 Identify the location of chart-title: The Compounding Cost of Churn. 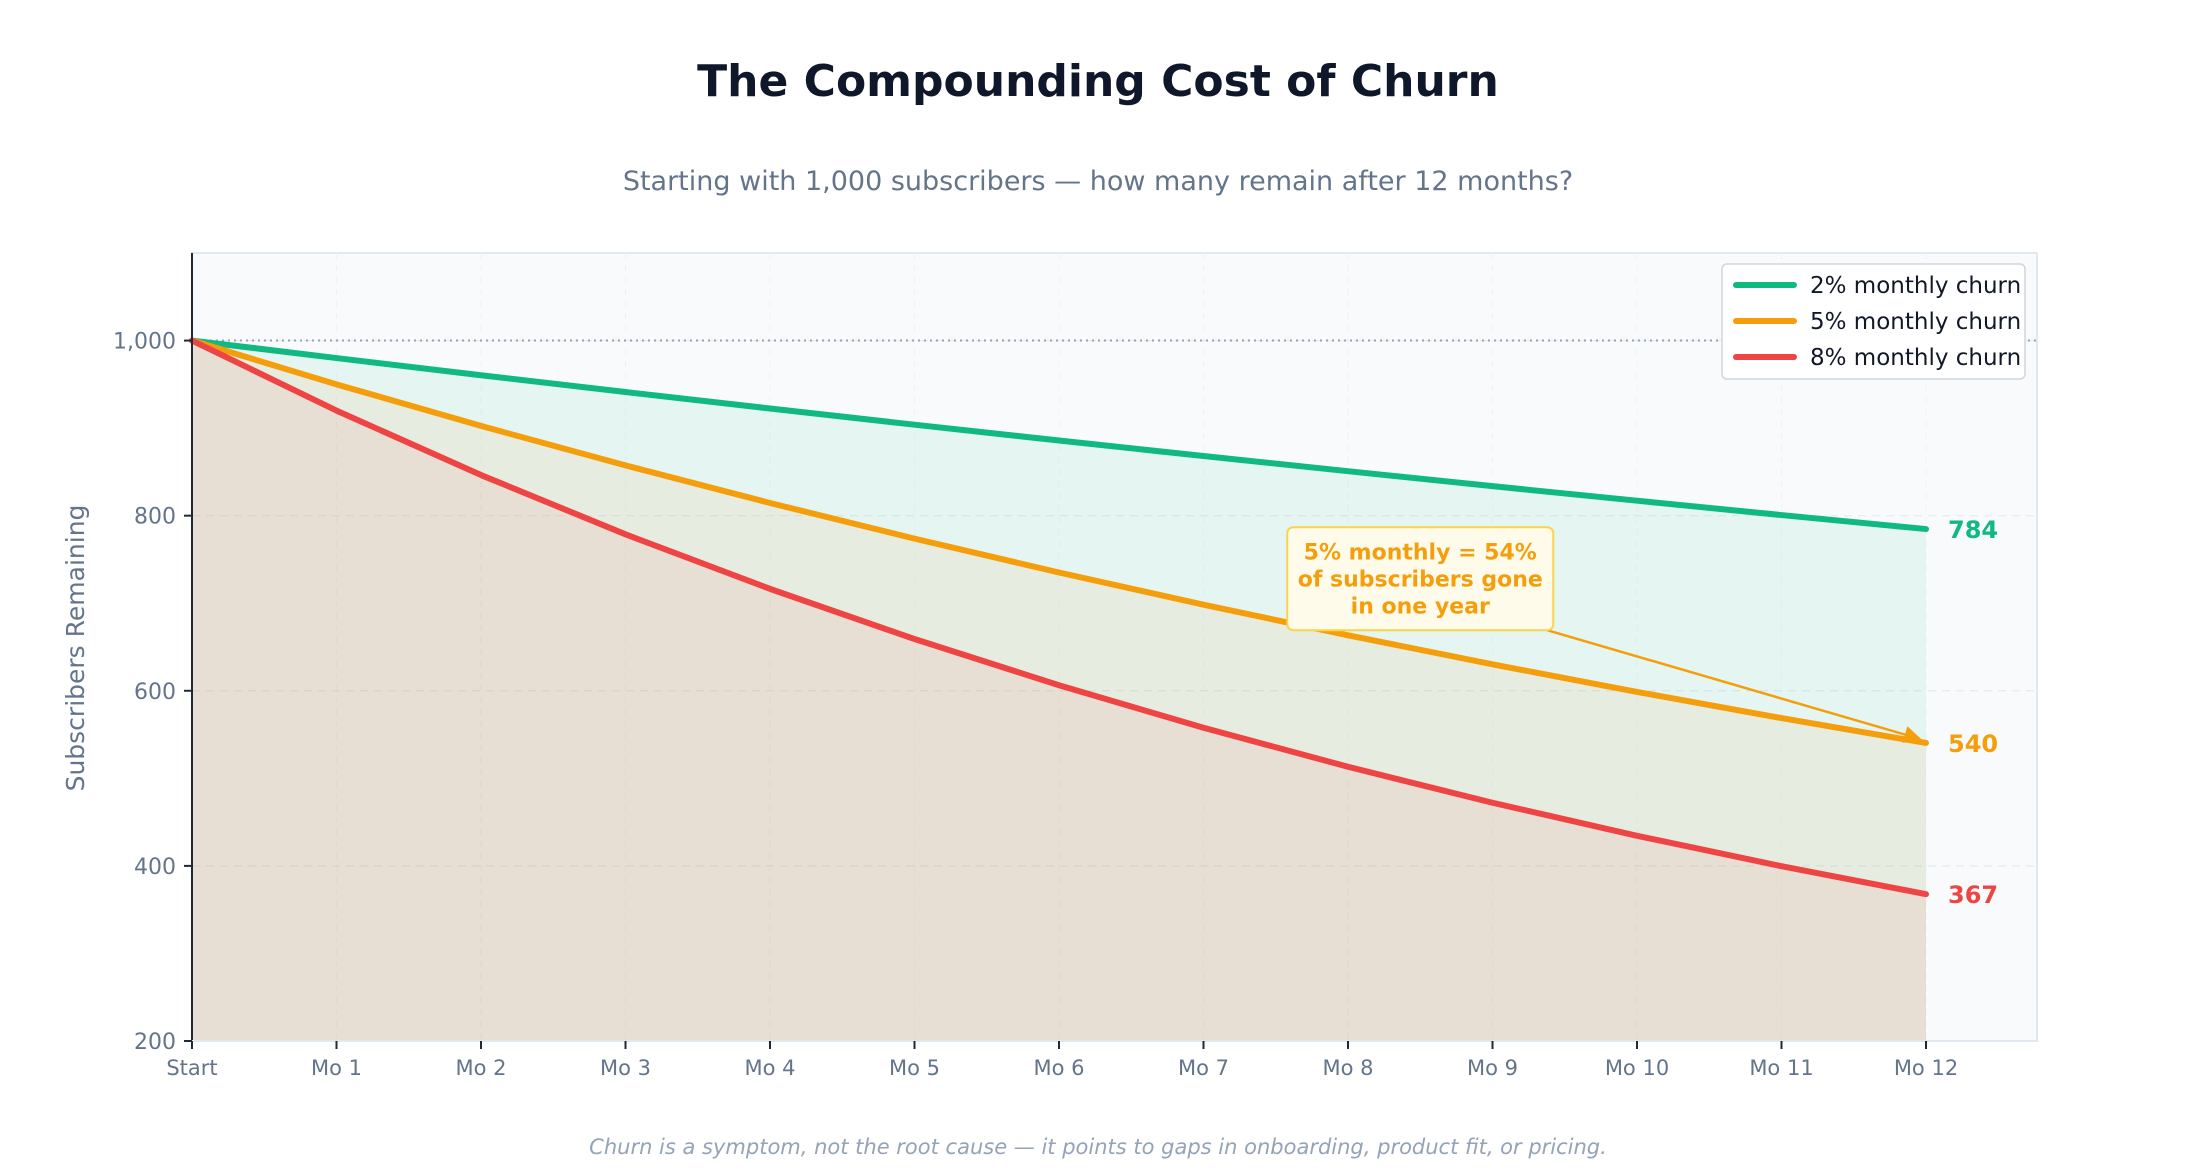
(1098, 81).